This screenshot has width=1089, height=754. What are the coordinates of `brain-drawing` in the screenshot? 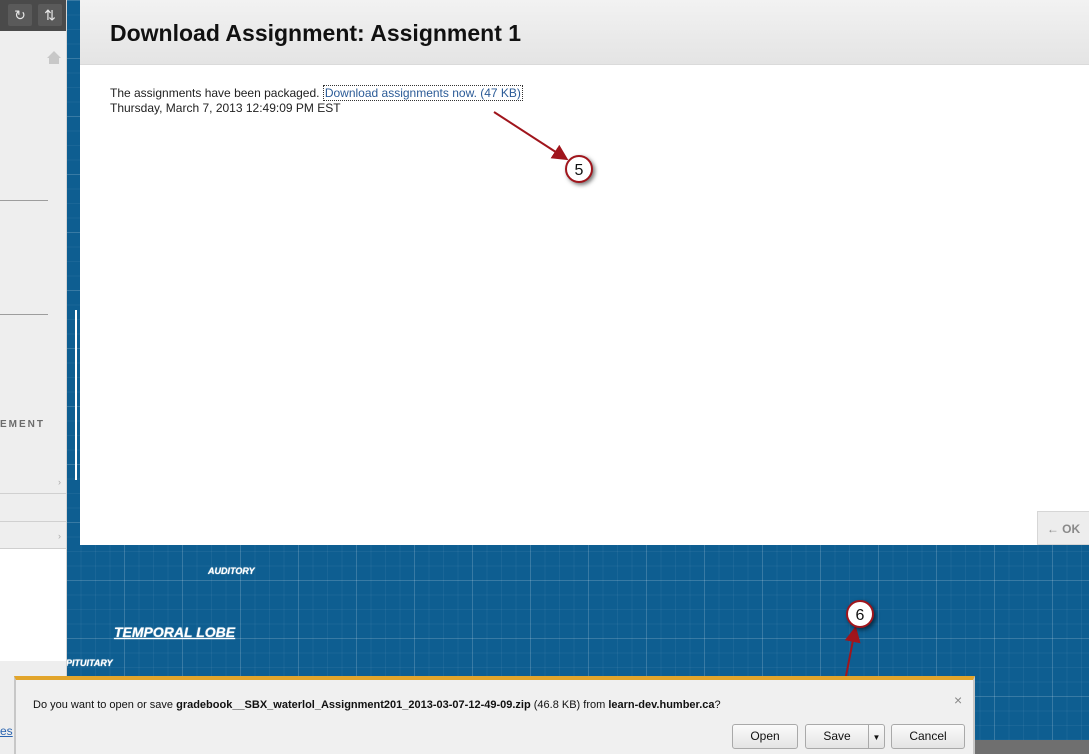 It's located at (76, 395).